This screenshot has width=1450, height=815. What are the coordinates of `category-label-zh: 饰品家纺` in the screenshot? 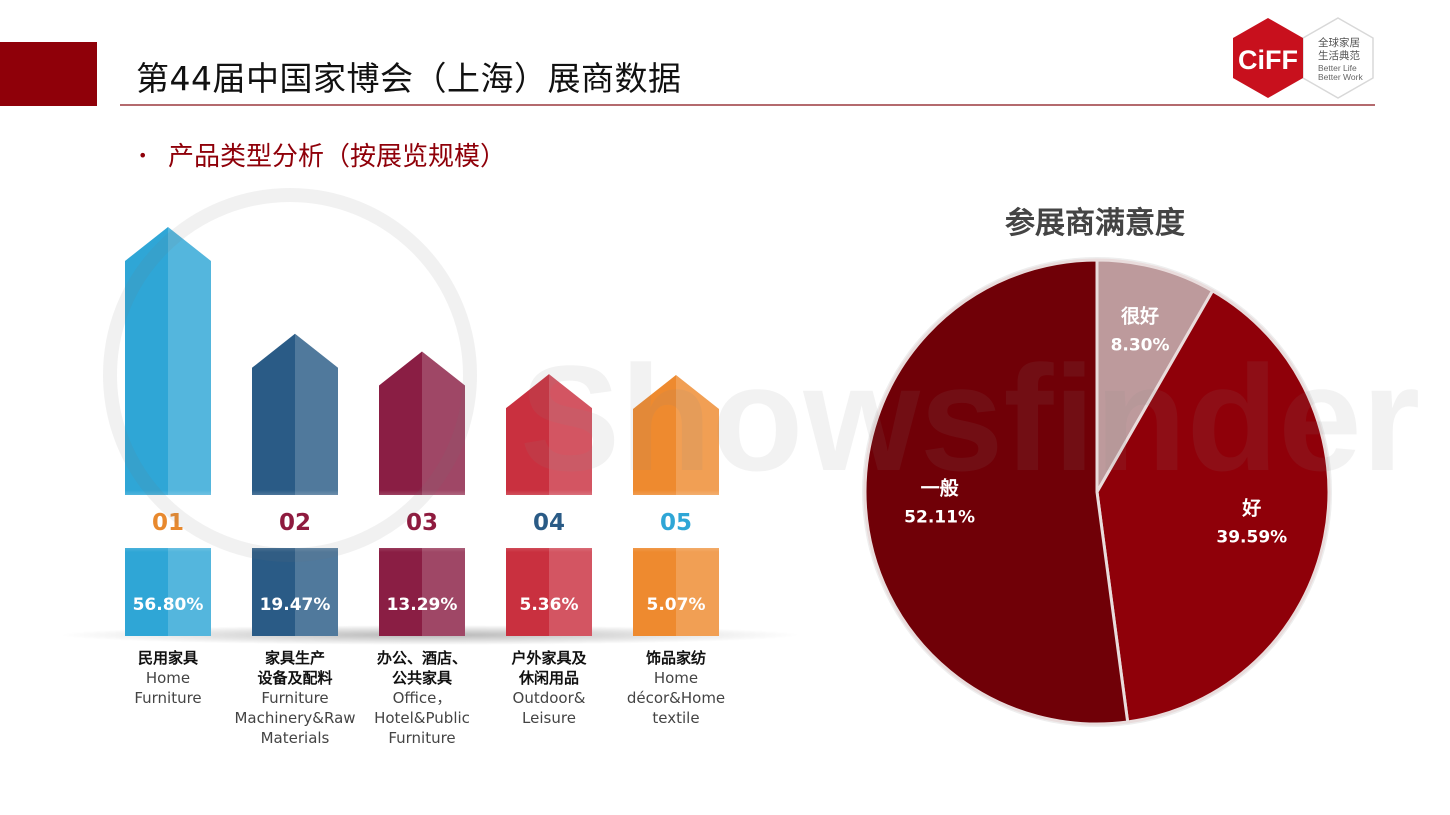 It's located at (675, 658).